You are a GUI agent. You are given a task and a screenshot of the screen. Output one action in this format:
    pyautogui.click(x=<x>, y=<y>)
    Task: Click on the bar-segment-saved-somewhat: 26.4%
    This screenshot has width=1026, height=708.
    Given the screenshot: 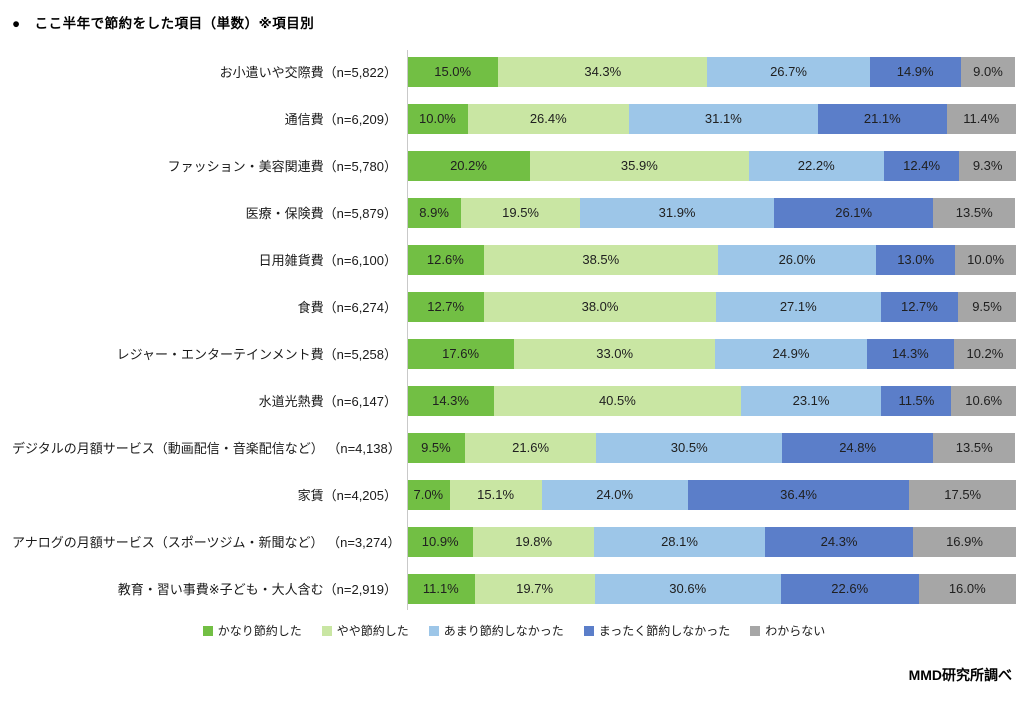 What is the action you would take?
    pyautogui.click(x=548, y=118)
    